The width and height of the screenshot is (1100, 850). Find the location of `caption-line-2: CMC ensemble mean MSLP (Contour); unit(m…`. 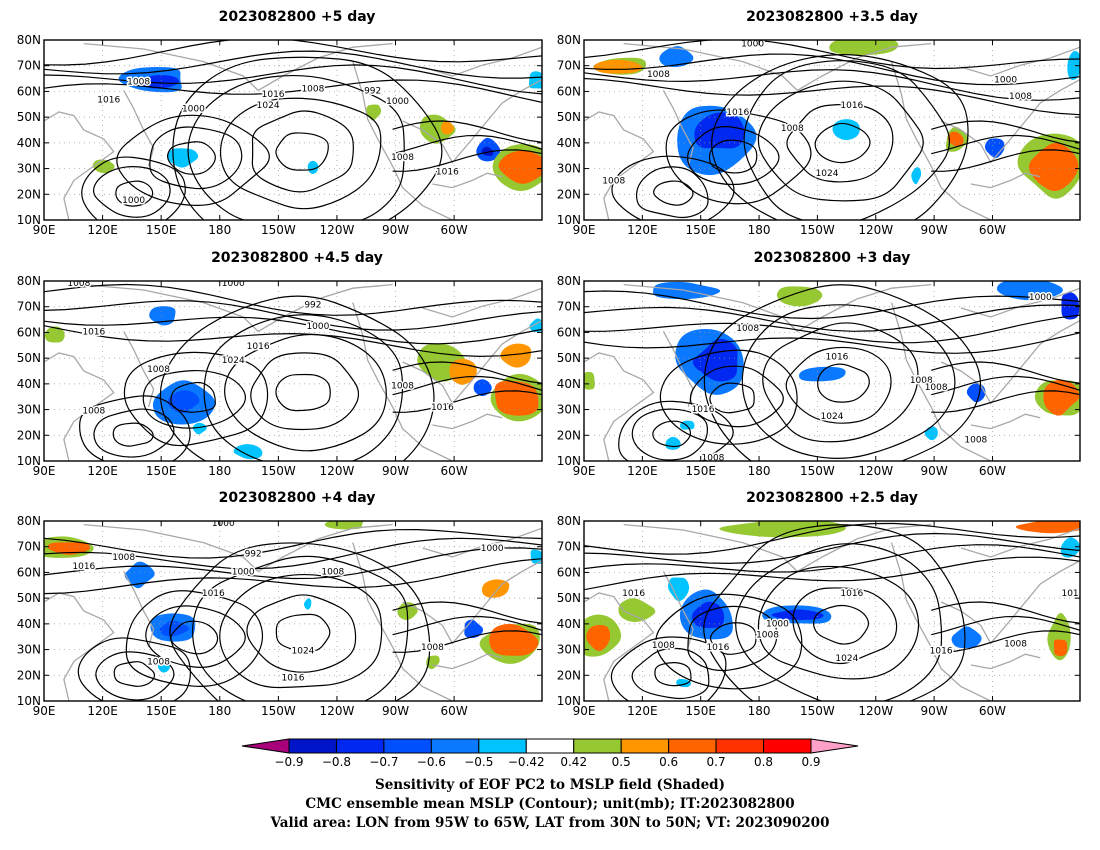

caption-line-2: CMC ensemble mean MSLP (Contour); unit(m… is located at coordinates (550, 804).